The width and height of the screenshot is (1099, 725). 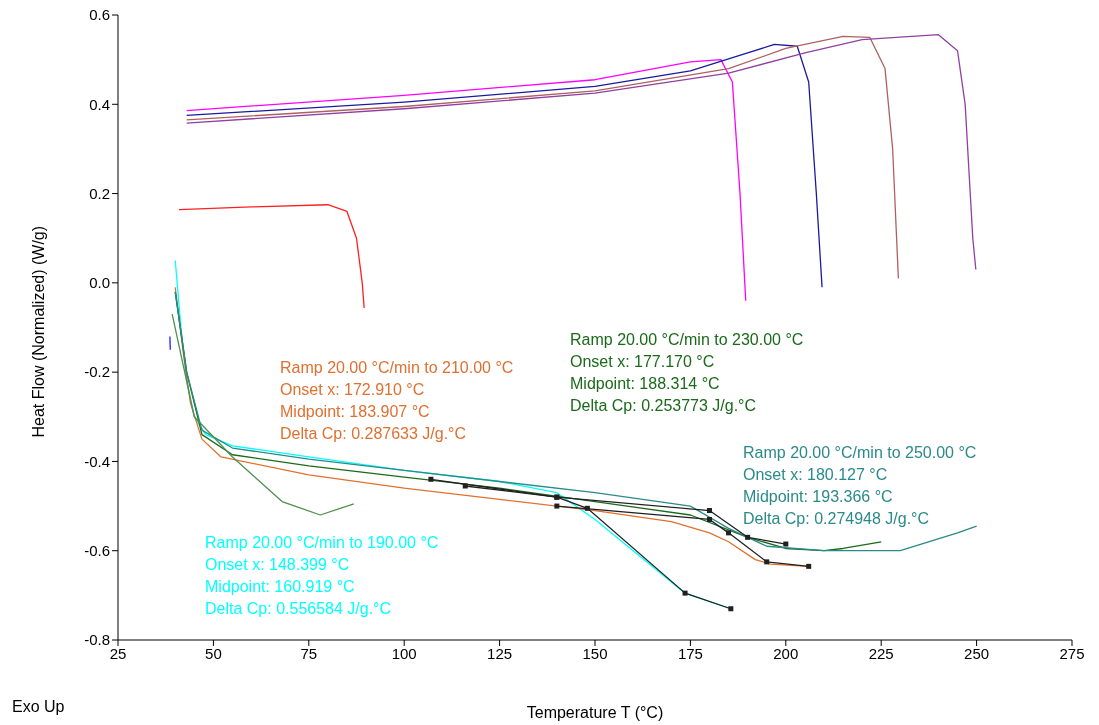 I want to click on y-tick-label: -0.8, so click(x=97, y=640).